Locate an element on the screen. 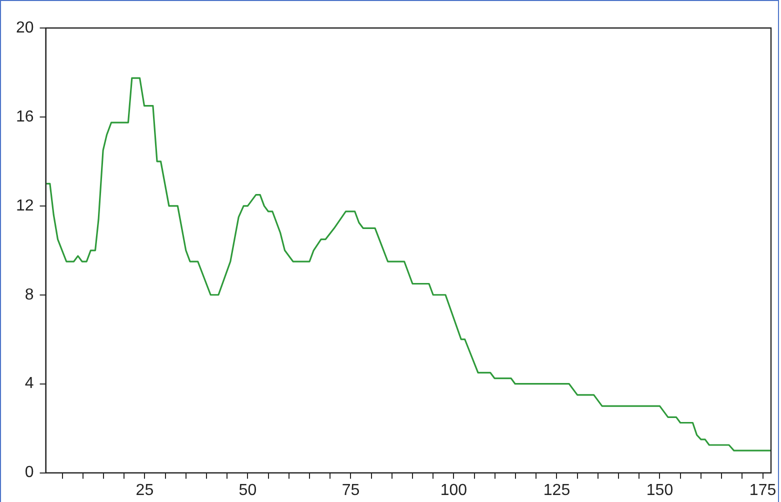 This screenshot has height=502, width=781. y-tick-label: 20 is located at coordinates (25, 27).